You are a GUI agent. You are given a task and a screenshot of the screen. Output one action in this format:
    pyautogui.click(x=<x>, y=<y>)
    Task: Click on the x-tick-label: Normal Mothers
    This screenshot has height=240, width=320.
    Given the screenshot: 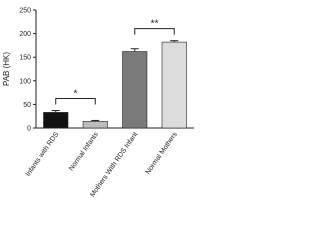 What is the action you would take?
    pyautogui.click(x=162, y=153)
    